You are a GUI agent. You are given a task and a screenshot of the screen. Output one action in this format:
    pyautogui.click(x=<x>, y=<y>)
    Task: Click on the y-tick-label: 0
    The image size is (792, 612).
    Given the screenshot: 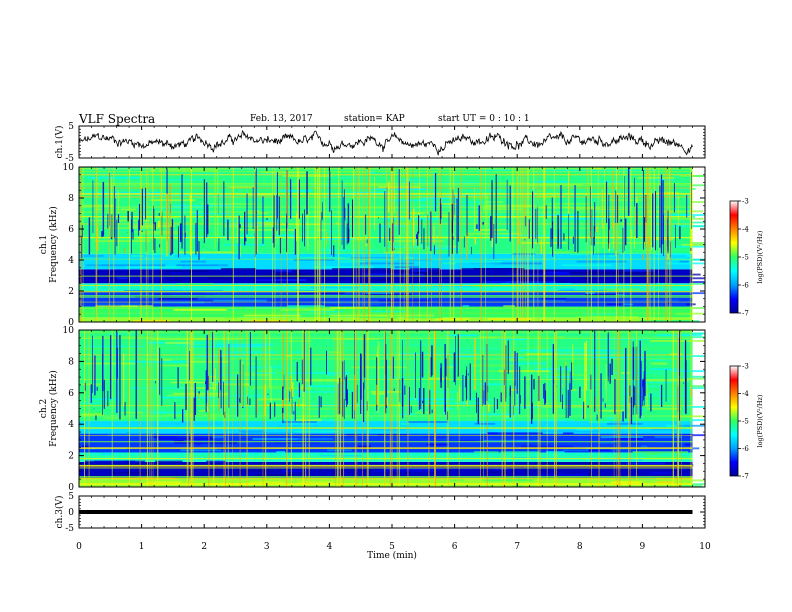 What is the action you would take?
    pyautogui.click(x=71, y=513)
    